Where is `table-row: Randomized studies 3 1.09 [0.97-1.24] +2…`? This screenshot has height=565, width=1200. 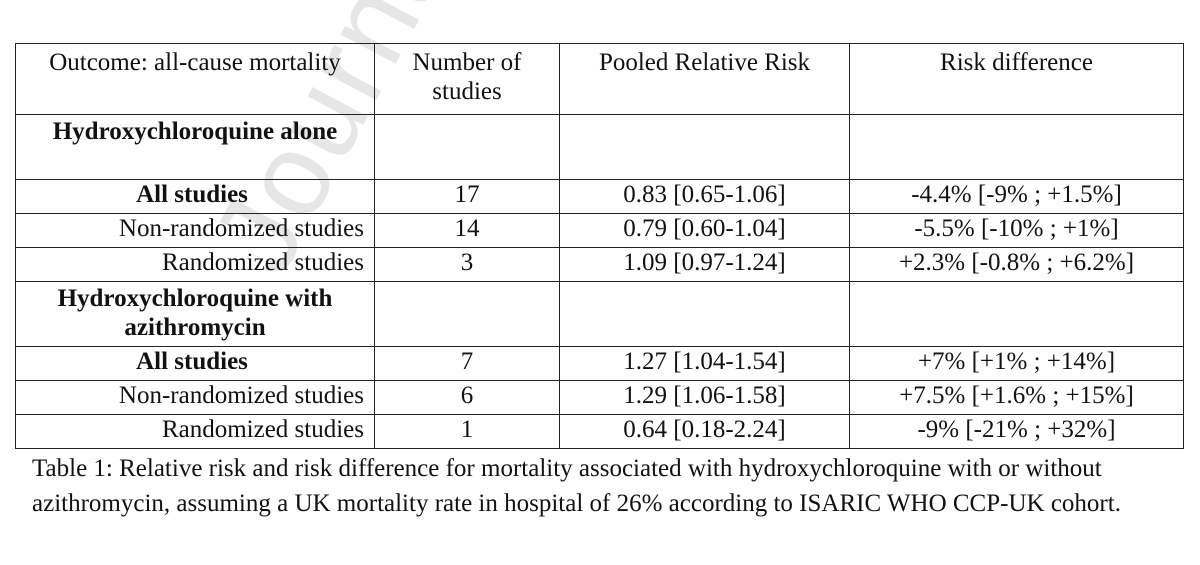
table-row: Randomized studies 3 1.09 [0.97-1.24] +2… is located at coordinates (599, 264).